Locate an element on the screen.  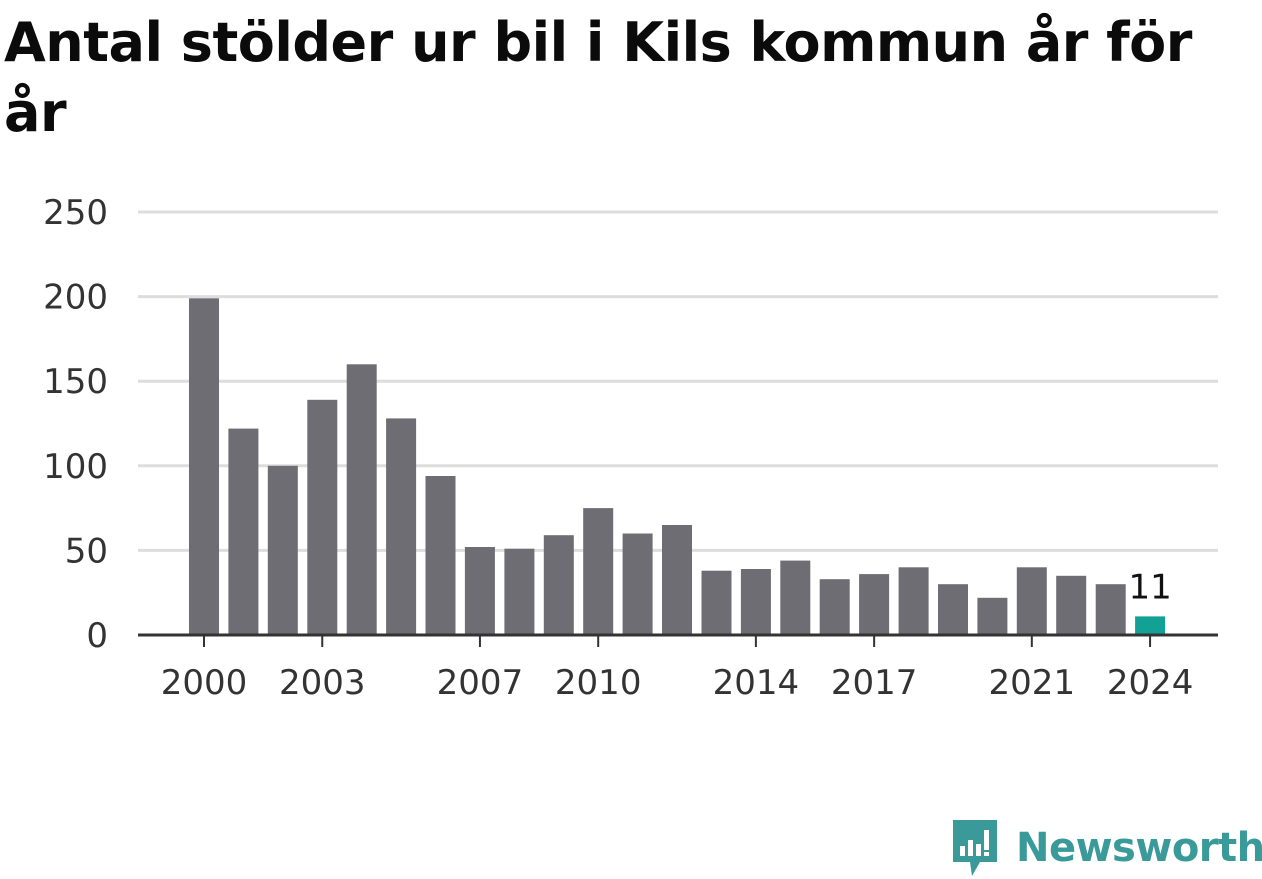
x-tick-label: 2003 is located at coordinates (322, 683).